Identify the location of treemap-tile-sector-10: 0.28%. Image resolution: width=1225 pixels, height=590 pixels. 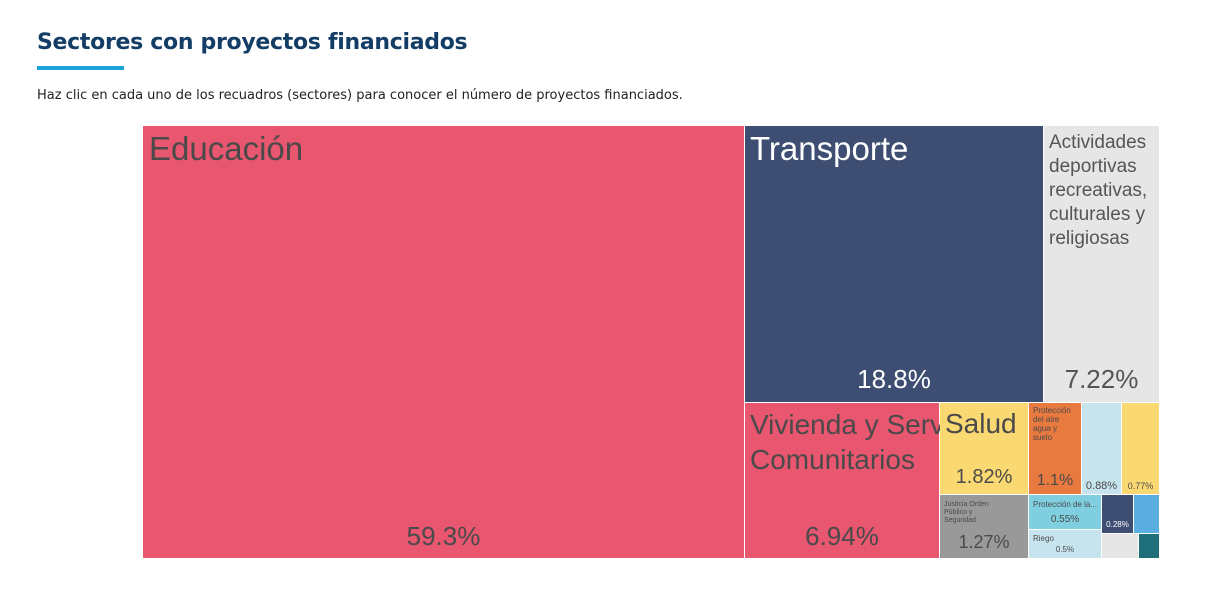
(1117, 514).